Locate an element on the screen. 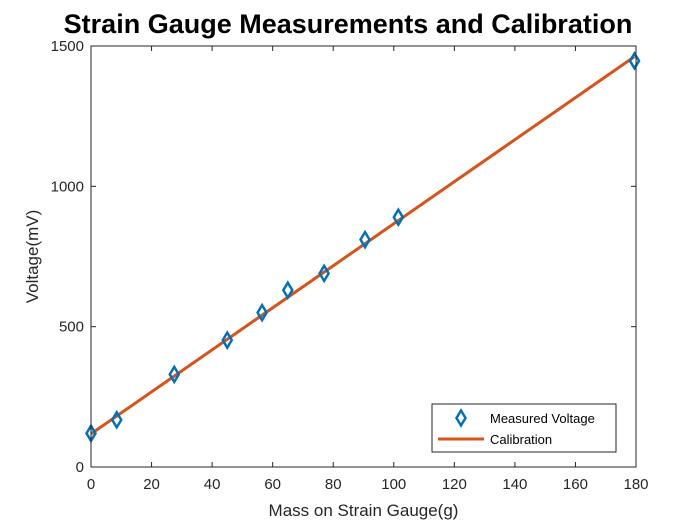  y-tick-label: 1500 is located at coordinates (67, 46).